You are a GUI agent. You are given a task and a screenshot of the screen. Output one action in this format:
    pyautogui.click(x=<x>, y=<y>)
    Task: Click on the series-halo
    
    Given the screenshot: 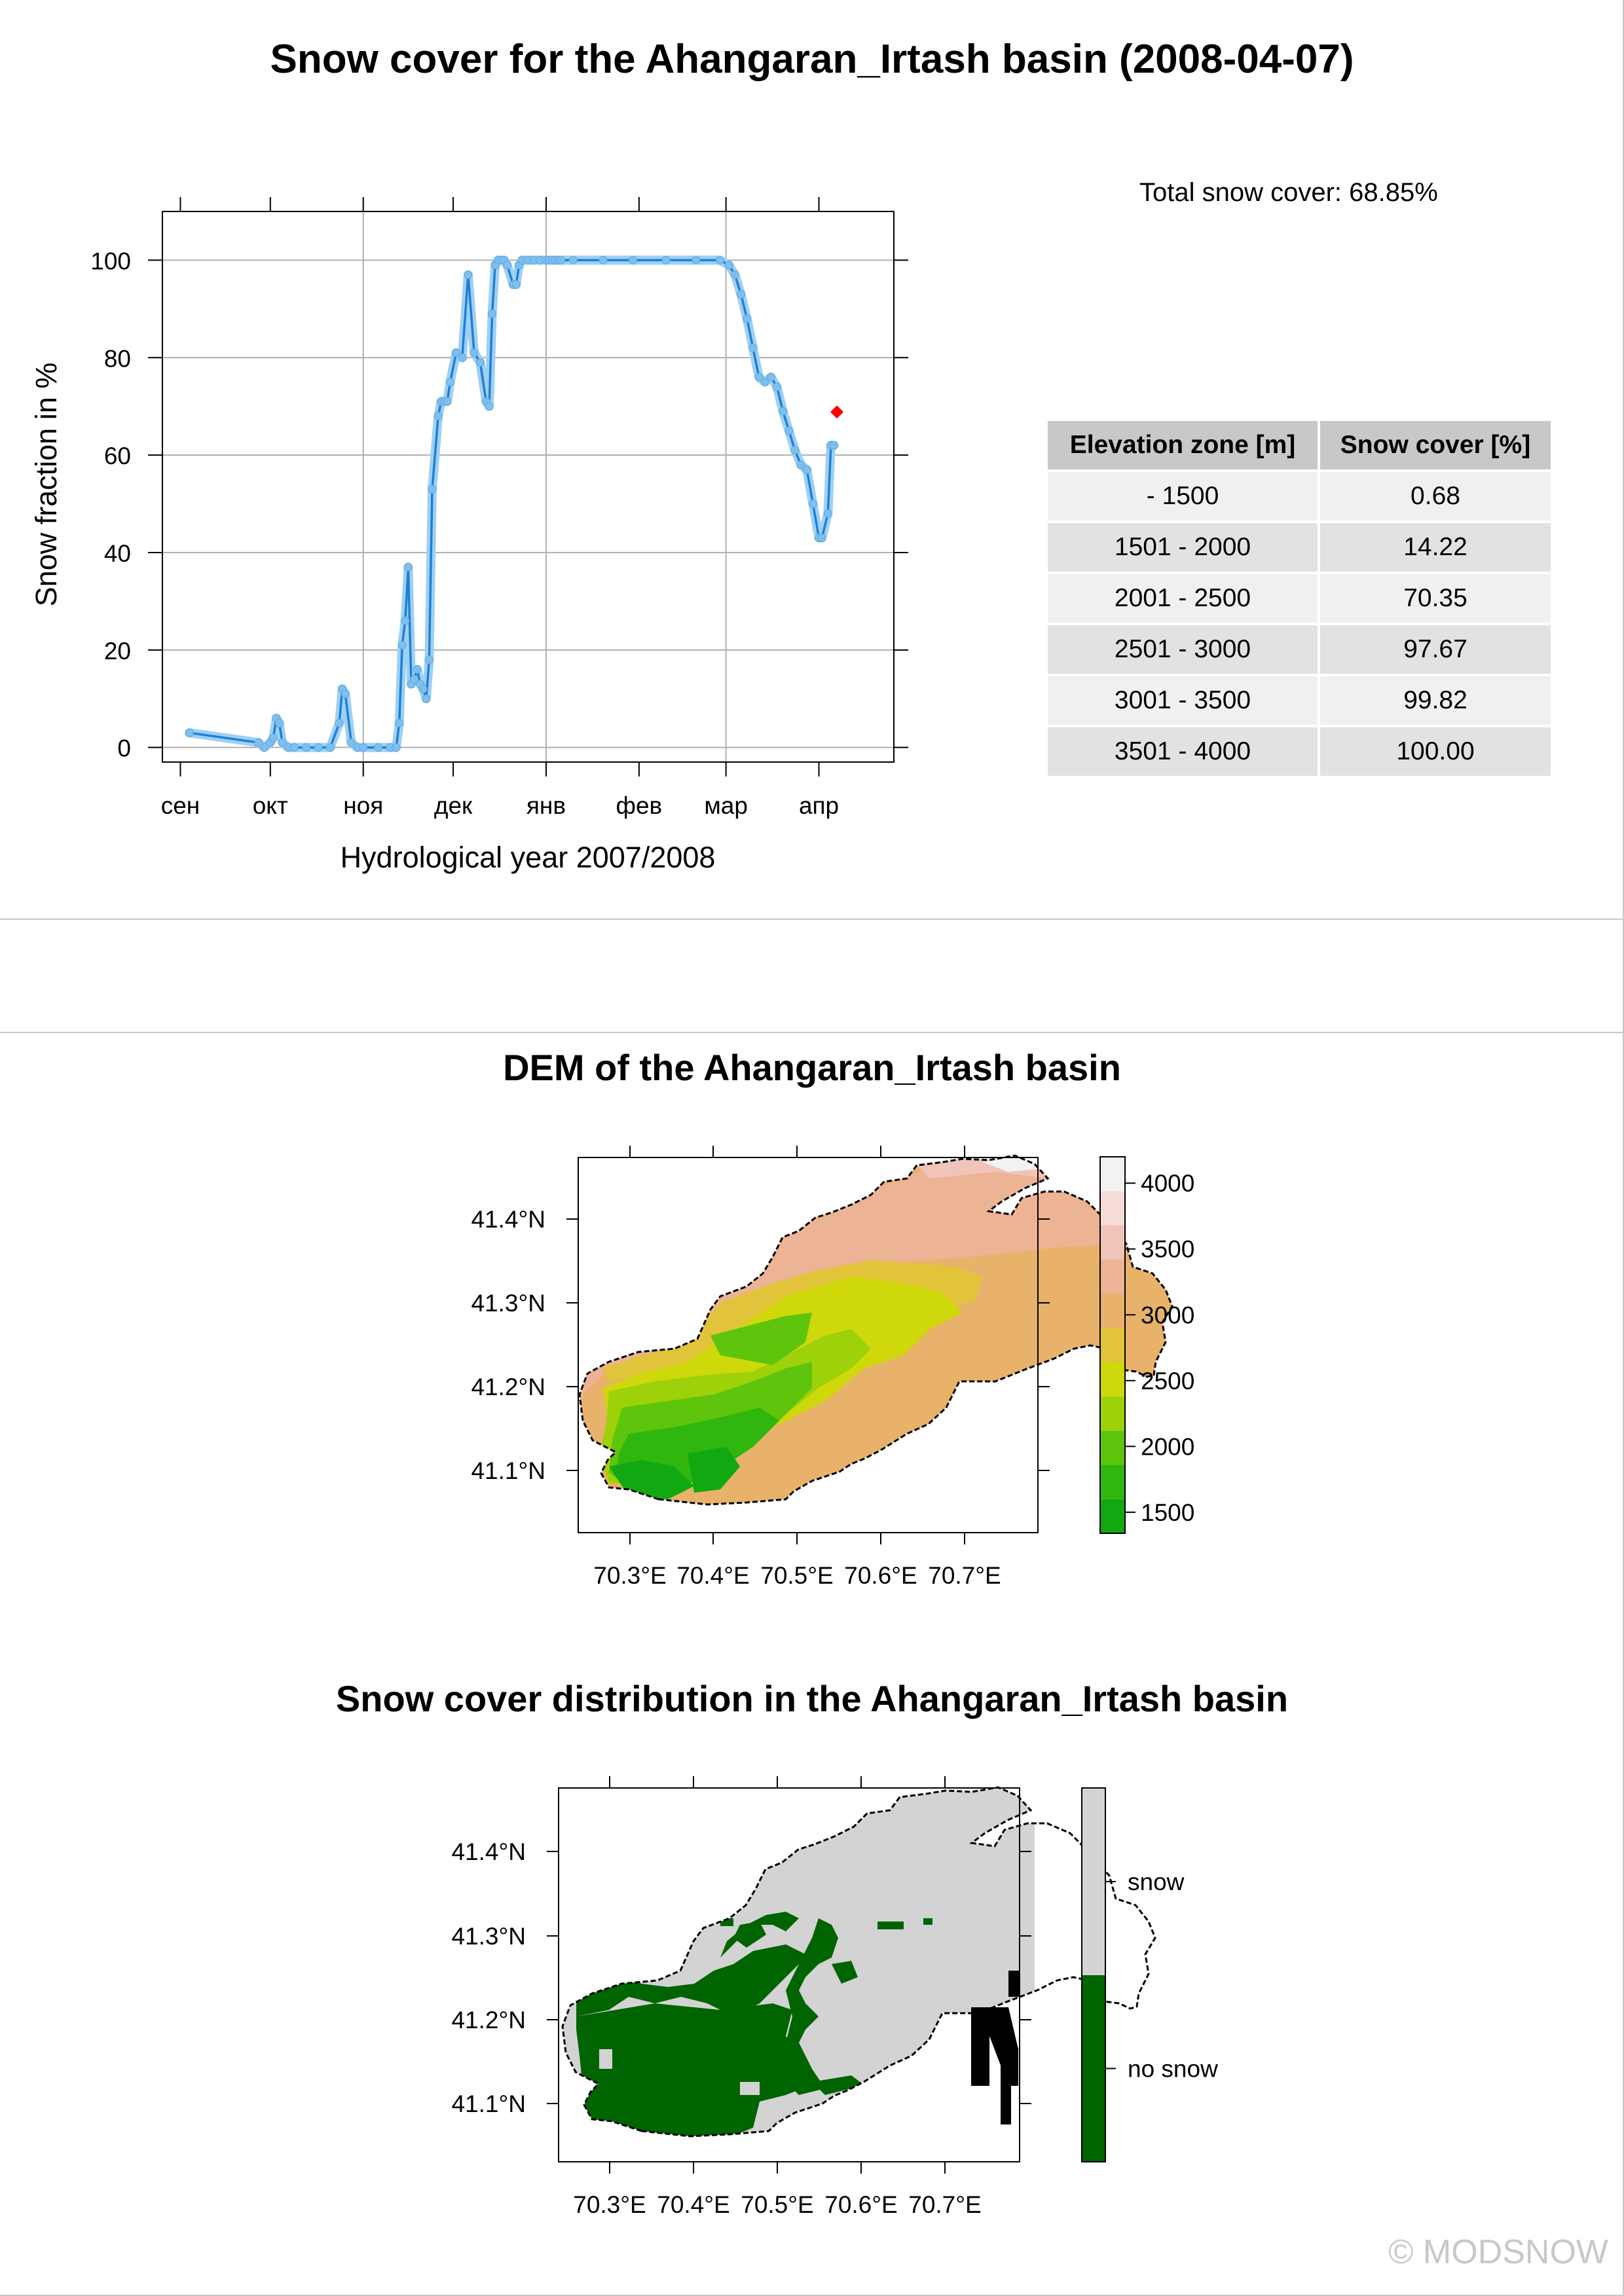 What is the action you would take?
    pyautogui.click(x=512, y=503)
    